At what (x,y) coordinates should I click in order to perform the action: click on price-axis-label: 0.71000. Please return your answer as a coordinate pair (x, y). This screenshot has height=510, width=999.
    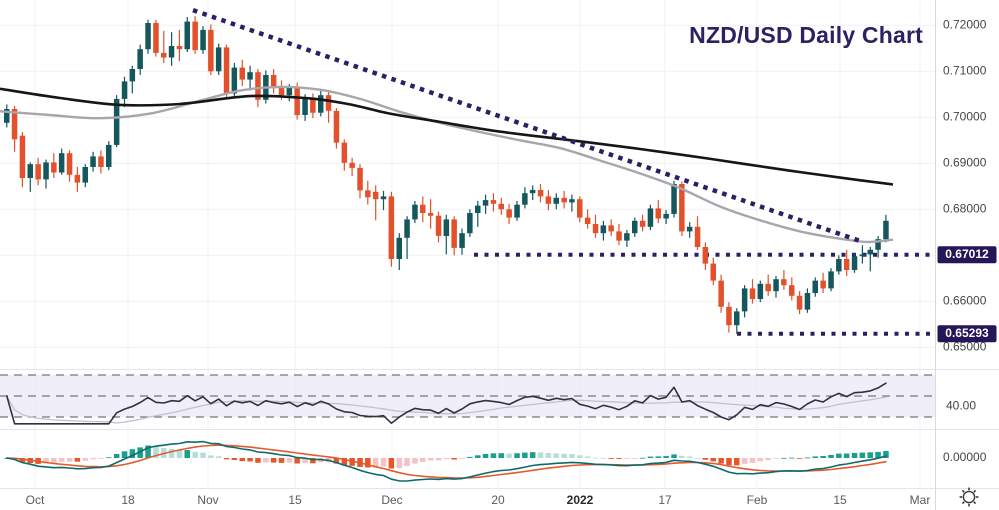
    Looking at the image, I should click on (965, 70).